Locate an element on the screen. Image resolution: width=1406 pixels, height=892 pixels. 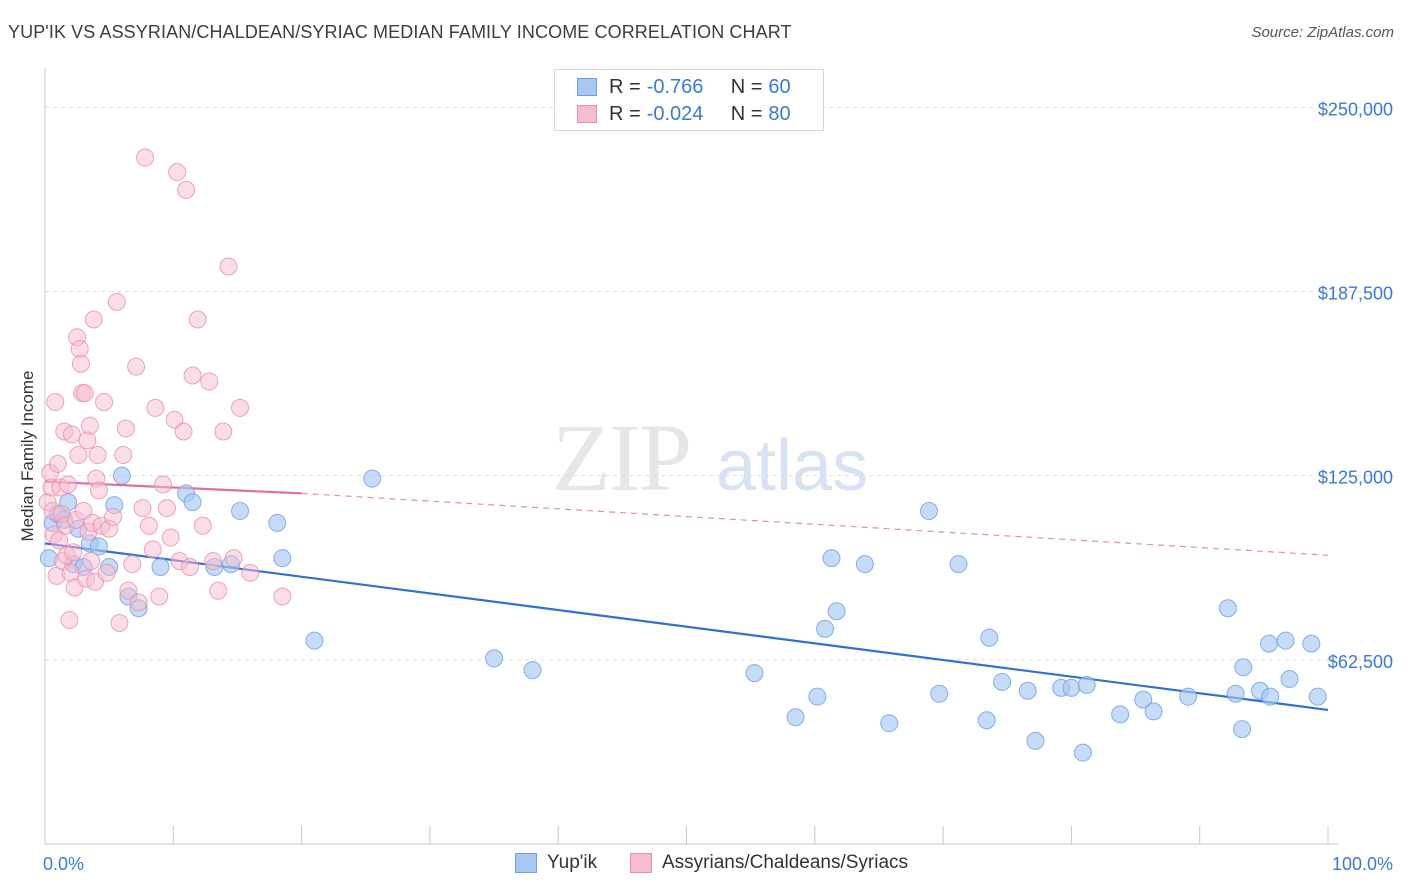
legend-row-assyrian: R = -0.024 N = 80 is located at coordinates (684, 114).